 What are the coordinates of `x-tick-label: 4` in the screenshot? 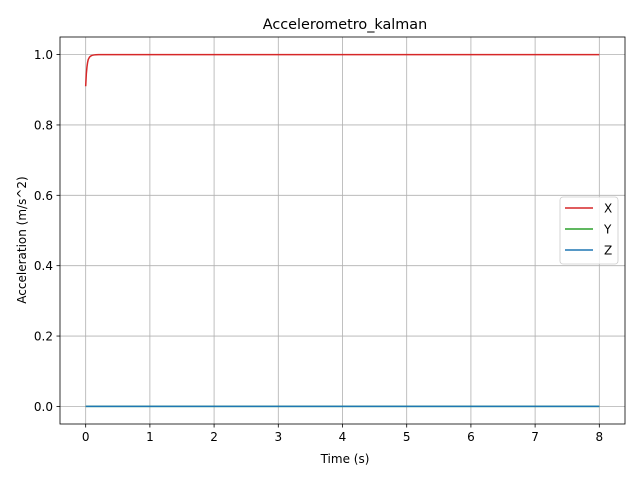 It's located at (343, 437).